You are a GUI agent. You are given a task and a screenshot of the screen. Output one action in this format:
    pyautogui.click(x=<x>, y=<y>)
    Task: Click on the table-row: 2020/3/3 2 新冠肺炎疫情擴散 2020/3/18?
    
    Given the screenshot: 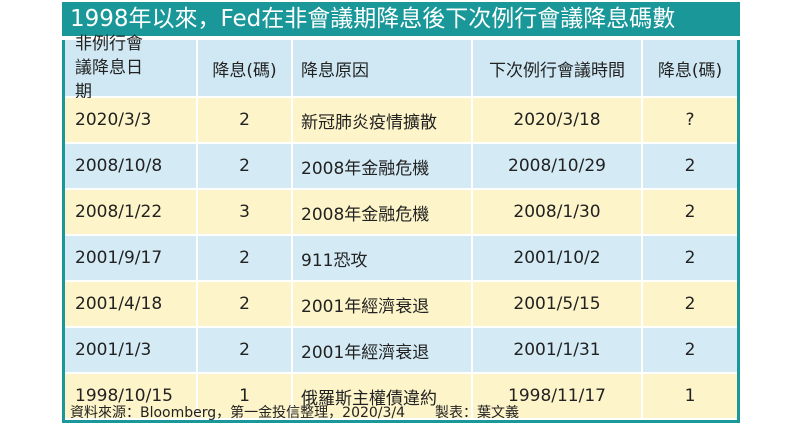 What is the action you would take?
    pyautogui.click(x=401, y=121)
    